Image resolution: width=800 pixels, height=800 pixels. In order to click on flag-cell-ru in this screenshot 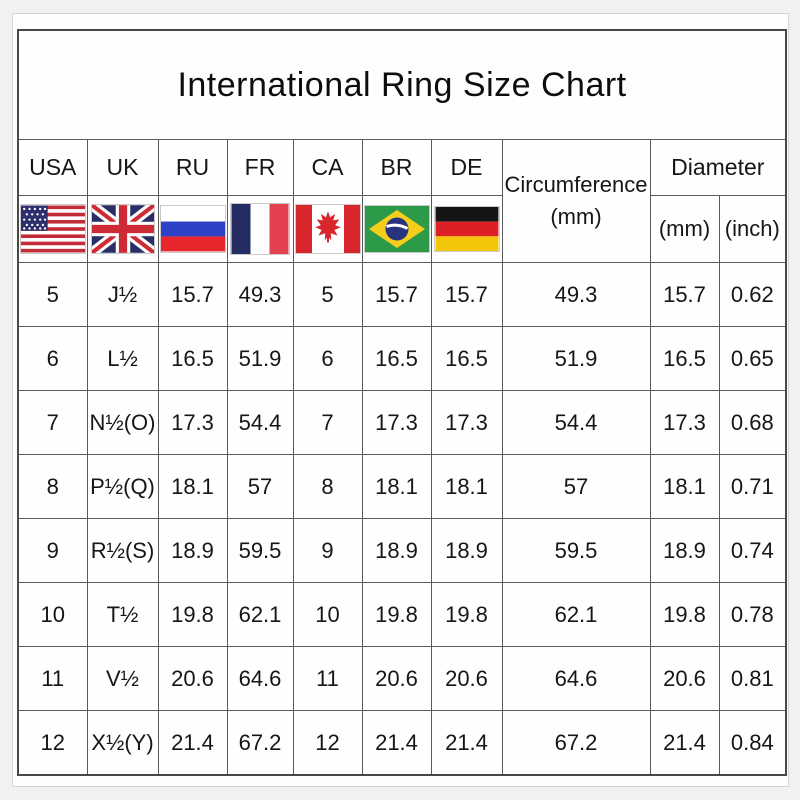, I will do `click(192, 229)`.